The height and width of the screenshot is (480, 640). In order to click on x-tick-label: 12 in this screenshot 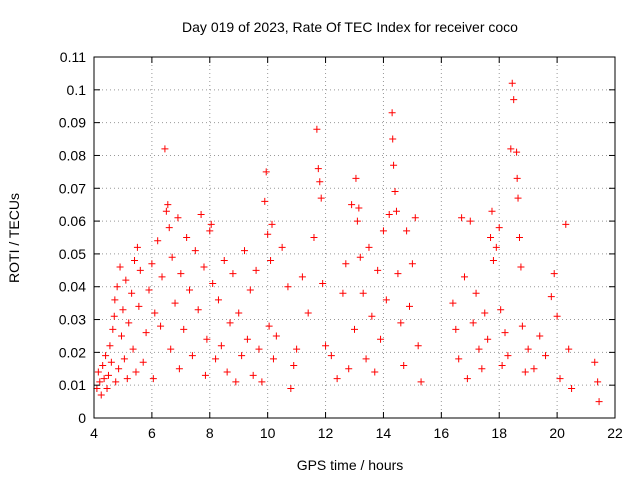, I will do `click(326, 433)`.